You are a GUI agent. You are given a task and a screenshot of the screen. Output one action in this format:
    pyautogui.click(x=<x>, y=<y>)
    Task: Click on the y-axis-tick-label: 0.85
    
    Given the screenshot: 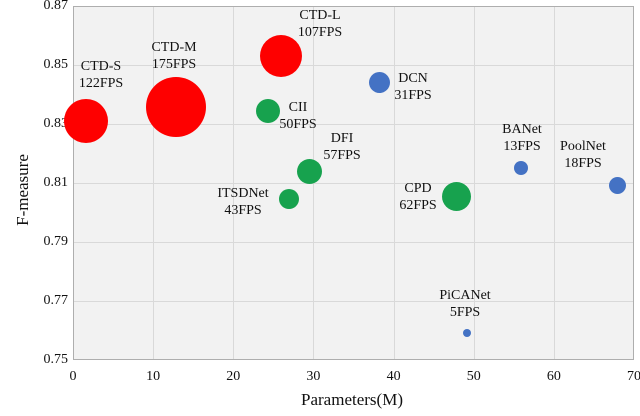 What is the action you would take?
    pyautogui.click(x=56, y=64)
    